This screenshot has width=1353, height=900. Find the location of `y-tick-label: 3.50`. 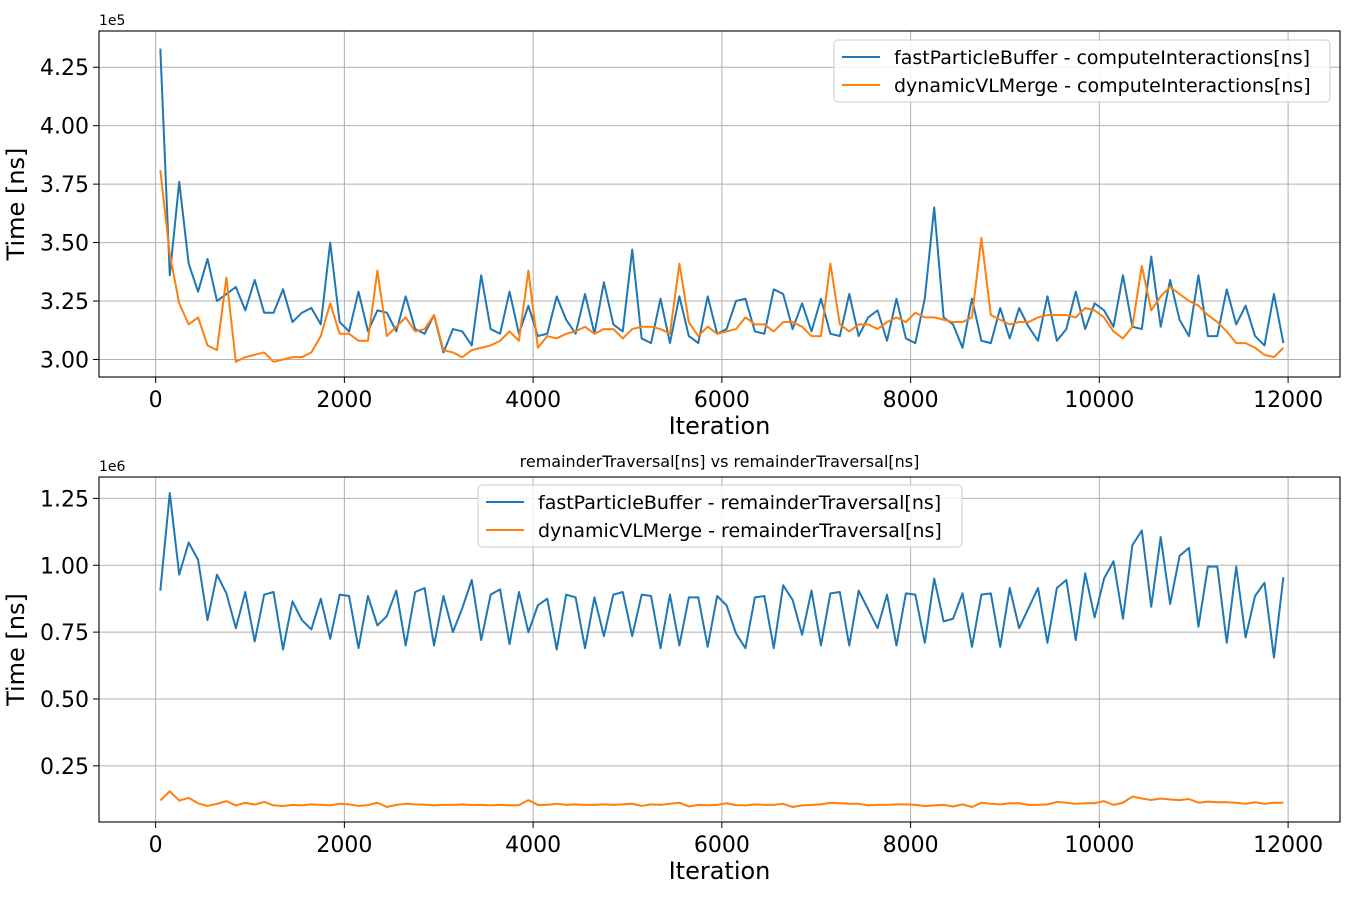

y-tick-label: 3.50 is located at coordinates (64, 244).